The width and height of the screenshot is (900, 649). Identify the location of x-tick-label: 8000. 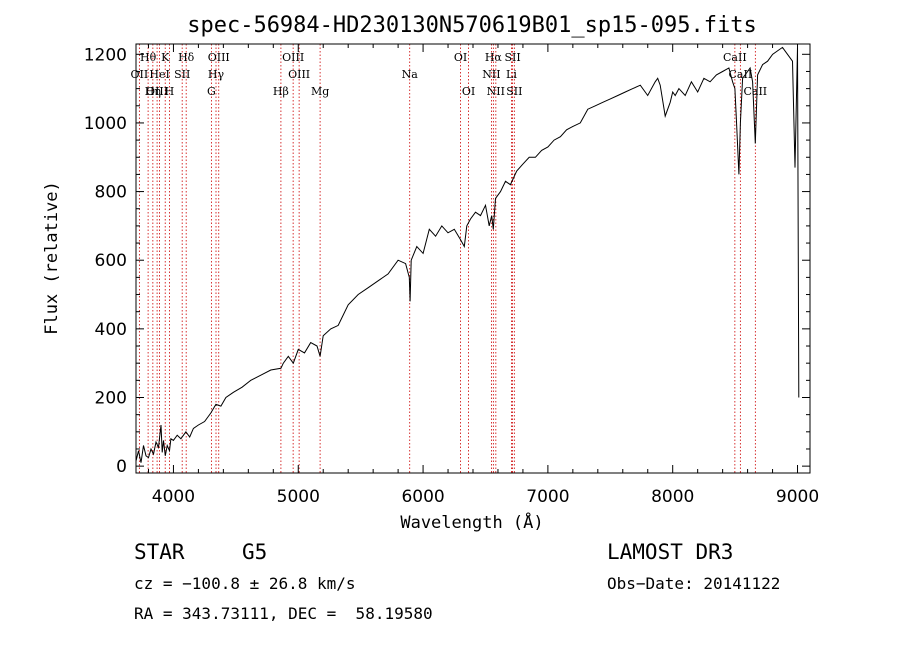
(672, 497).